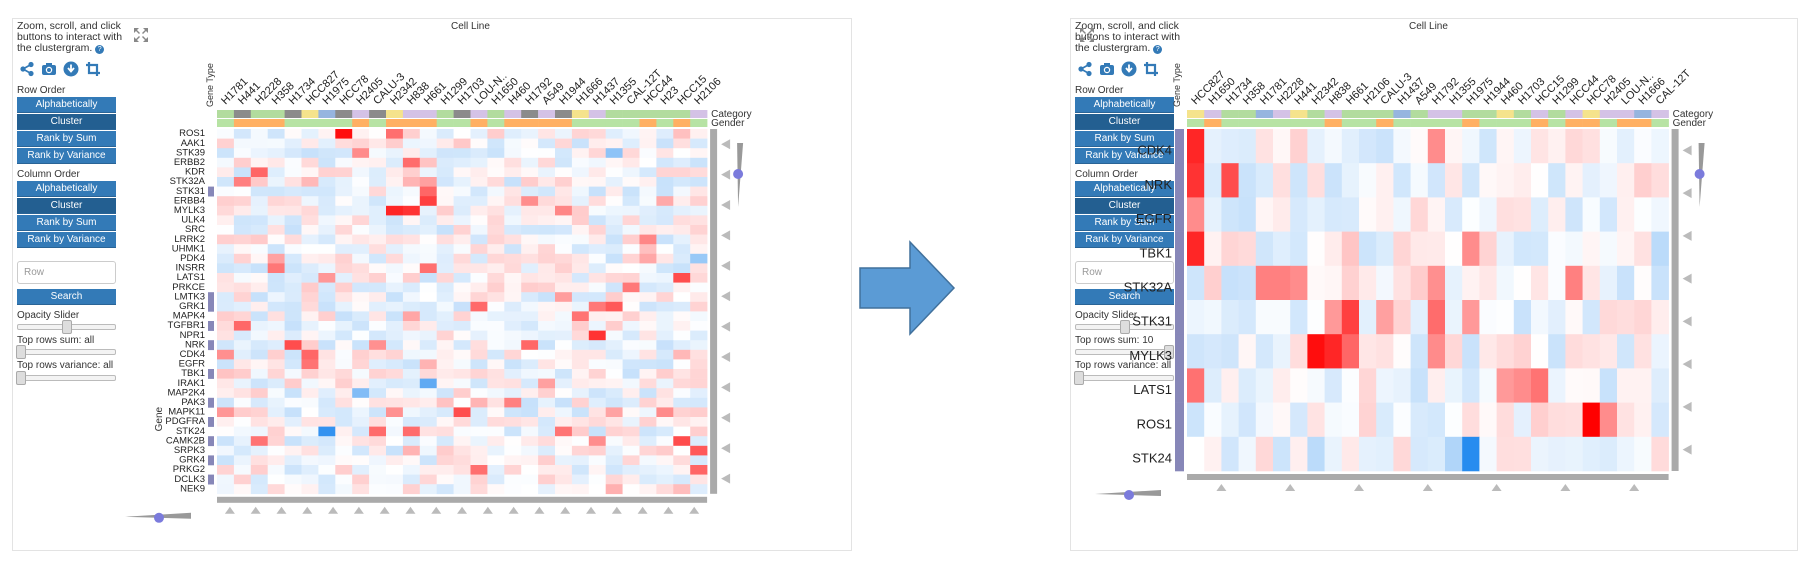 This screenshot has width=1811, height=569. I want to click on col-cluster-button: Cluster, so click(1124, 206).